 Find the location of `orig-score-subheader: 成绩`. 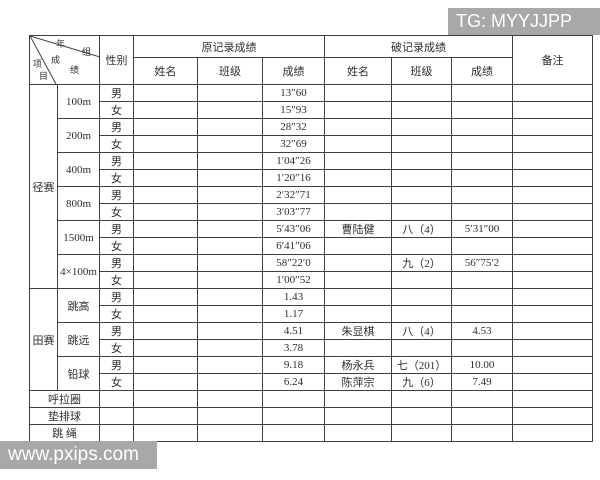

orig-score-subheader: 成绩 is located at coordinates (293, 71).